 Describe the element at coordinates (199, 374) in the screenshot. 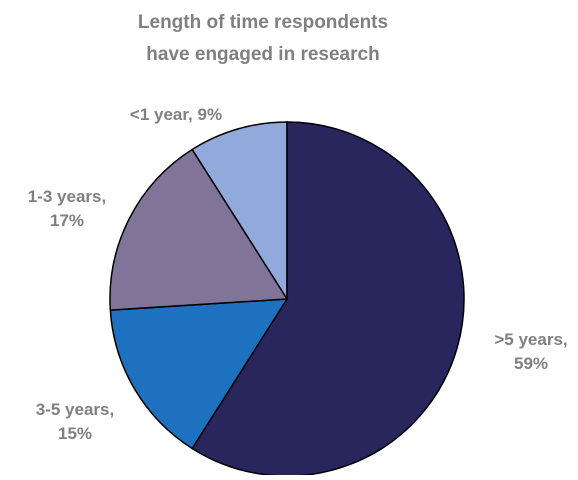

I see `pie-slice-3-5-years` at that location.